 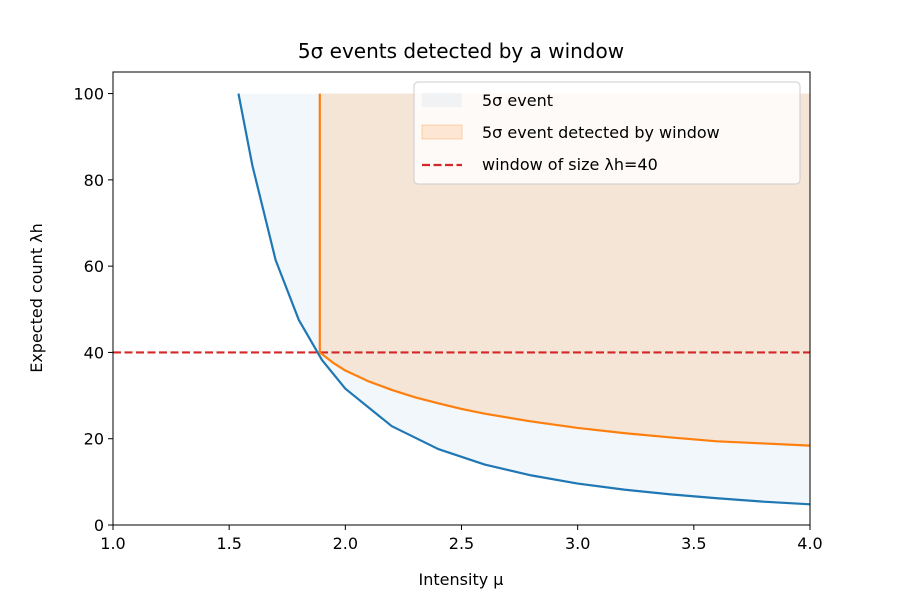 What do you see at coordinates (461, 579) in the screenshot?
I see `x-axis-label: Intensity μ` at bounding box center [461, 579].